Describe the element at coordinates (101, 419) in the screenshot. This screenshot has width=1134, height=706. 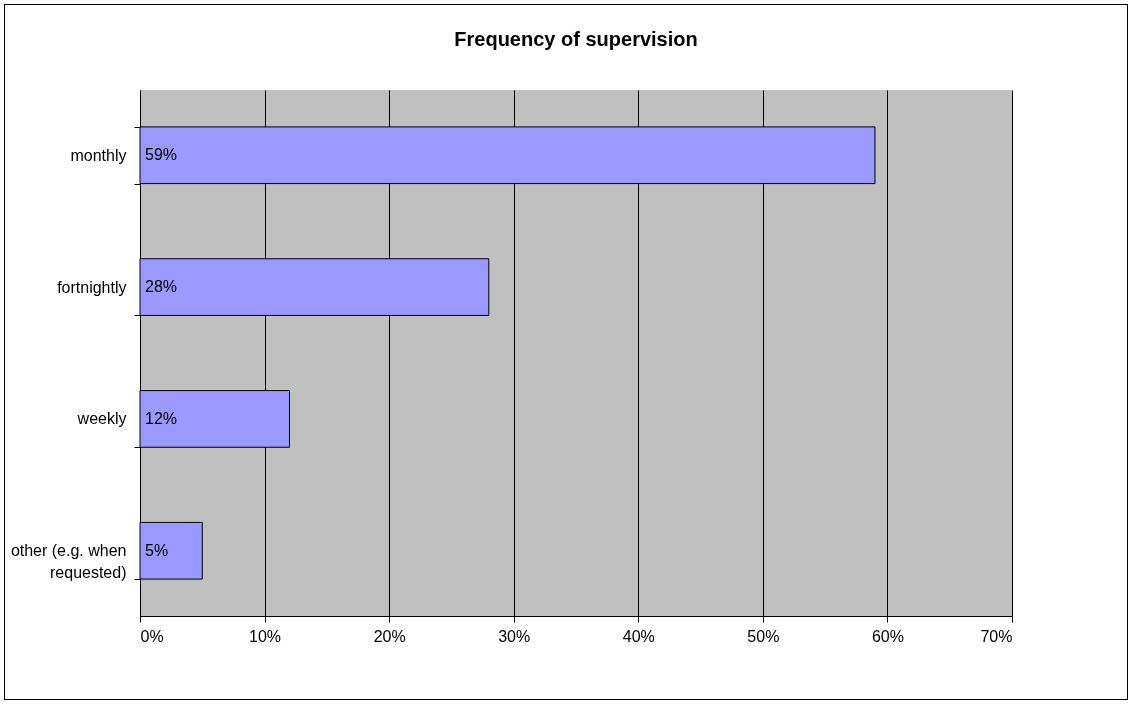
I see `y-tick-label: weekly` at that location.